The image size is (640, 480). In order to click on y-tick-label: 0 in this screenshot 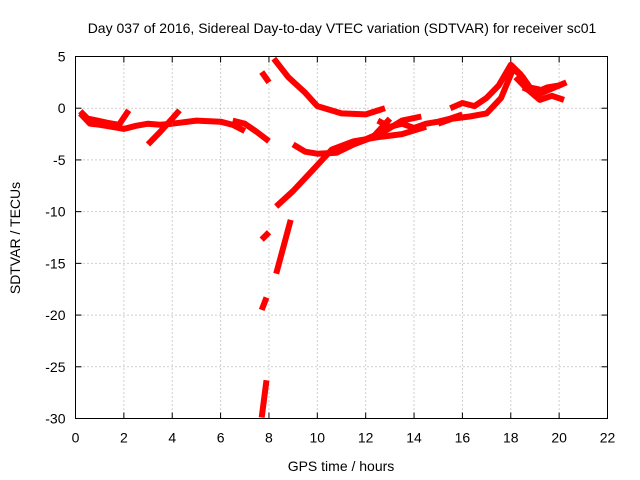, I will do `click(62, 108)`.